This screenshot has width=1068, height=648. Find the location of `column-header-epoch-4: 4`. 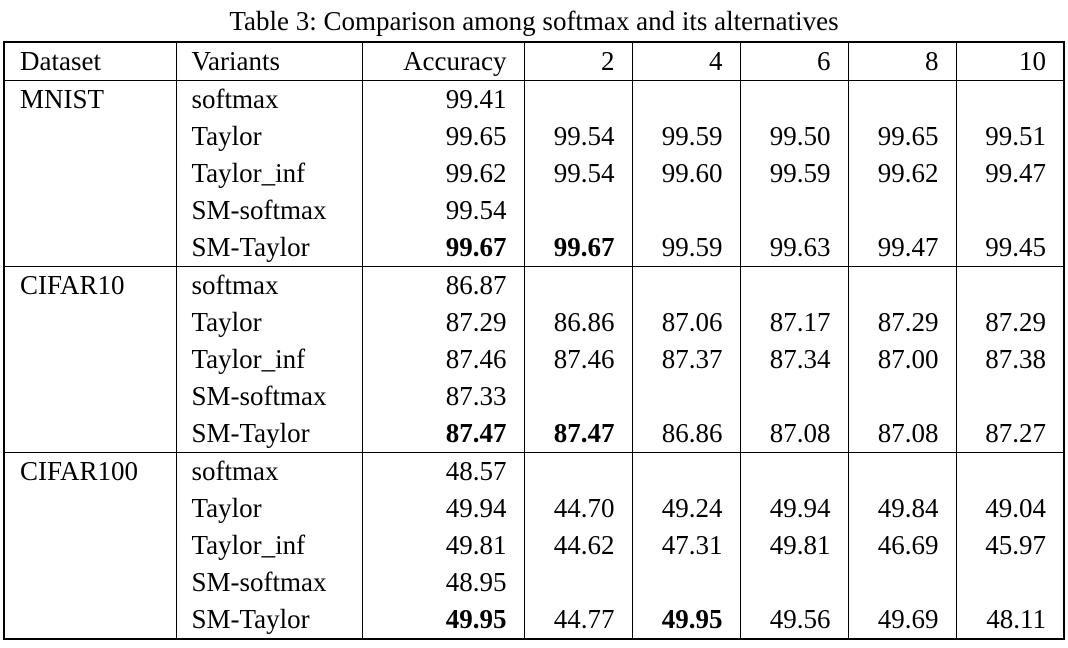

column-header-epoch-4: 4 is located at coordinates (686, 61).